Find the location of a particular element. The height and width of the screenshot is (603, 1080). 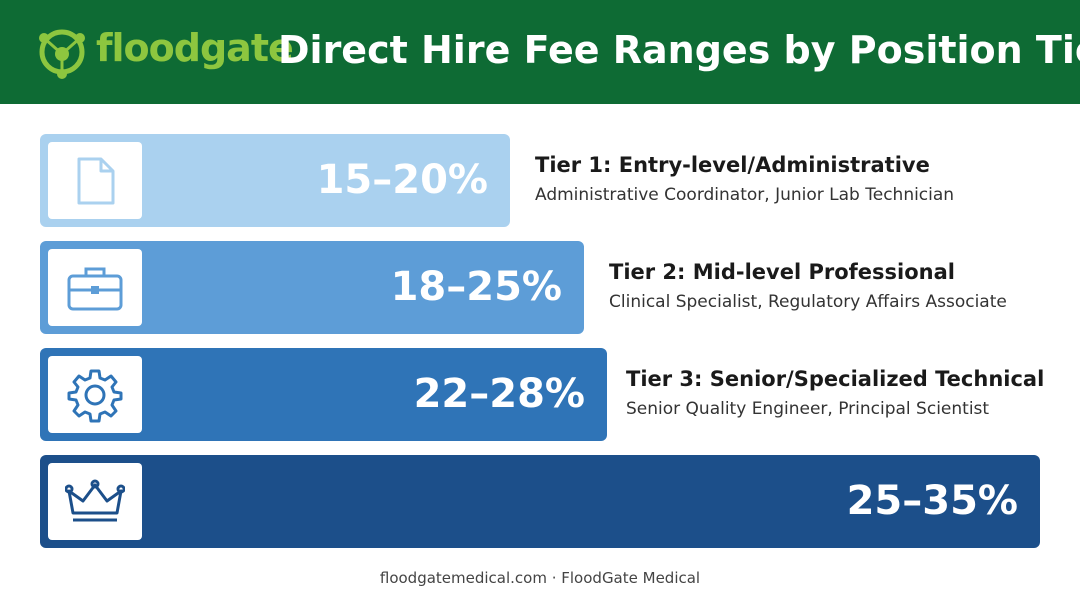

fee-range: 15–20% is located at coordinates (402, 180).